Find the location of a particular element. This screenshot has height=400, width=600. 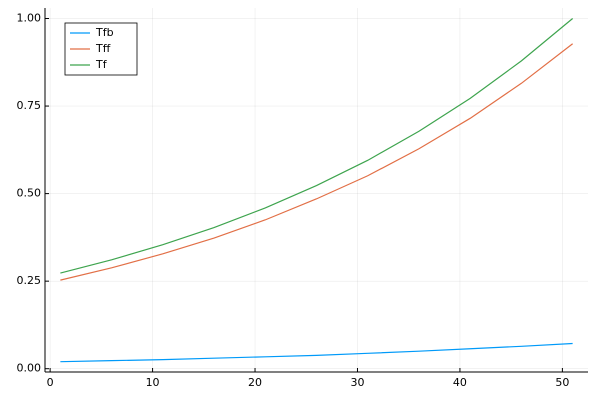

x-tick-label: 0 is located at coordinates (50, 382).